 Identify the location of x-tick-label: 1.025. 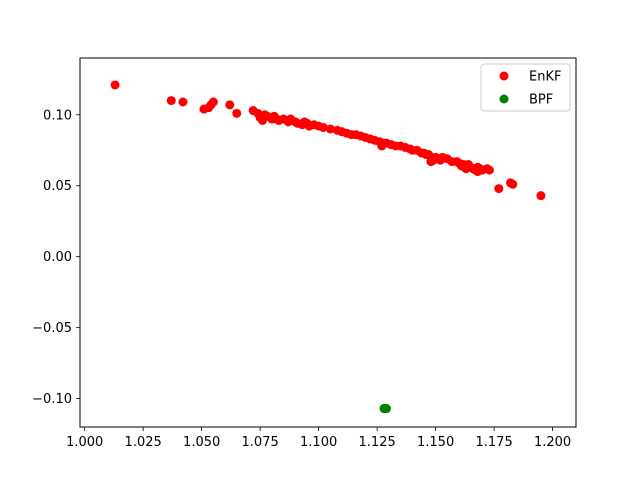
(143, 442).